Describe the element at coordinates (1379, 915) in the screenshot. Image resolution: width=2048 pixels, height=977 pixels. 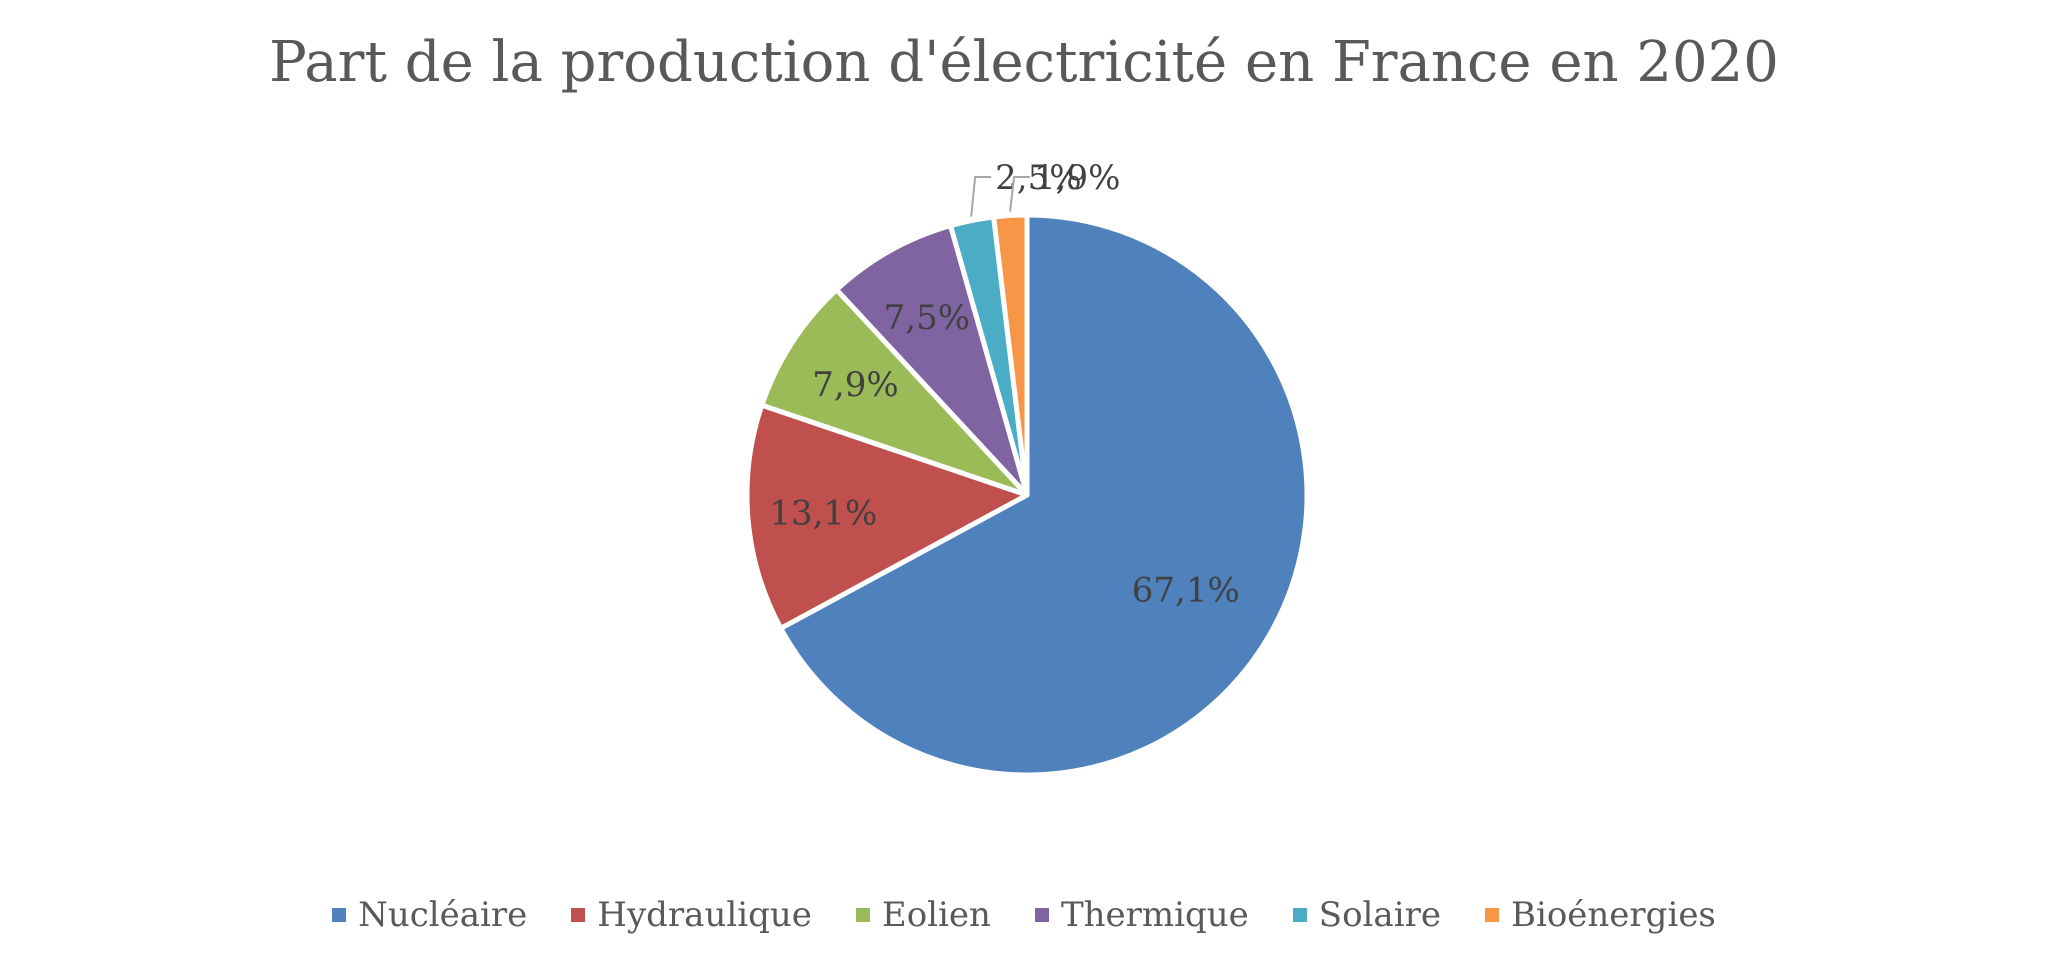
I see `legend-label: Solaire` at that location.